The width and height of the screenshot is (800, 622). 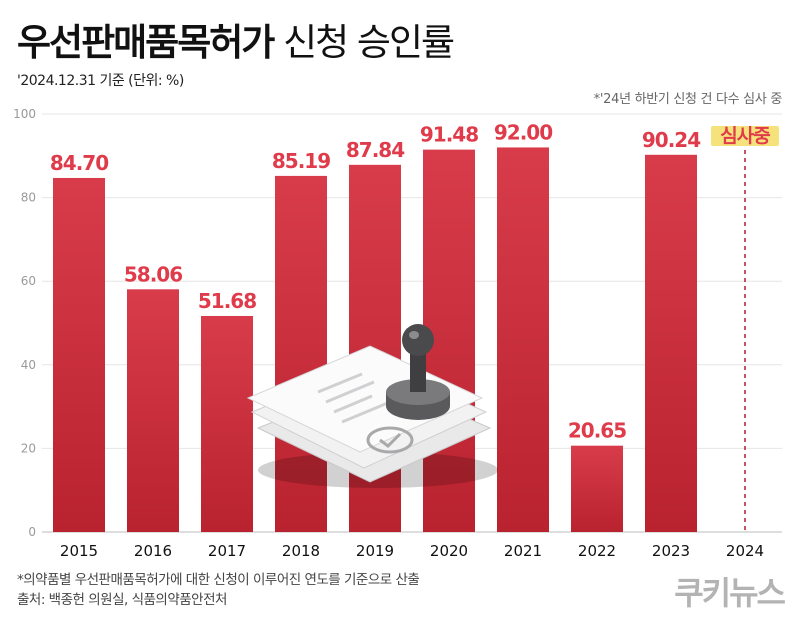 I want to click on value-label-2024: 심사중, so click(x=745, y=136).